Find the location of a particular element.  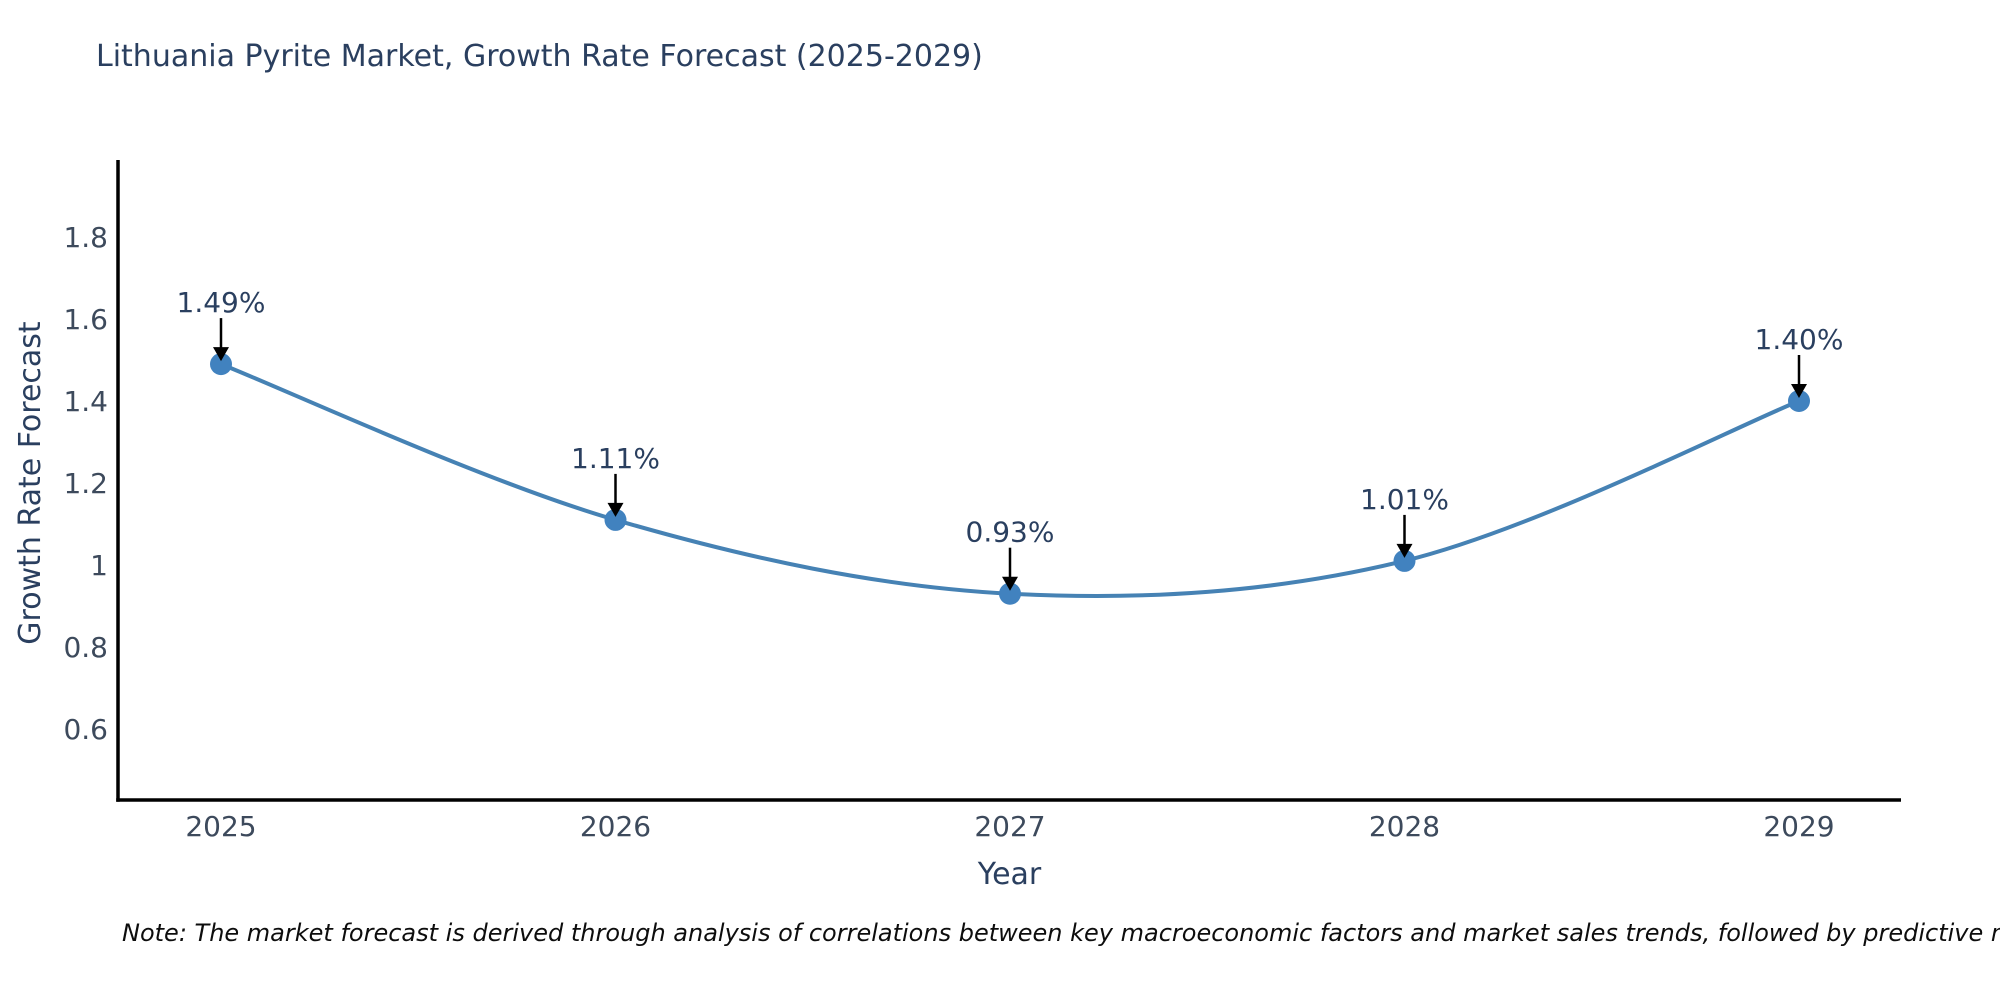

y-tick-label: 1.2 is located at coordinates (85, 483).